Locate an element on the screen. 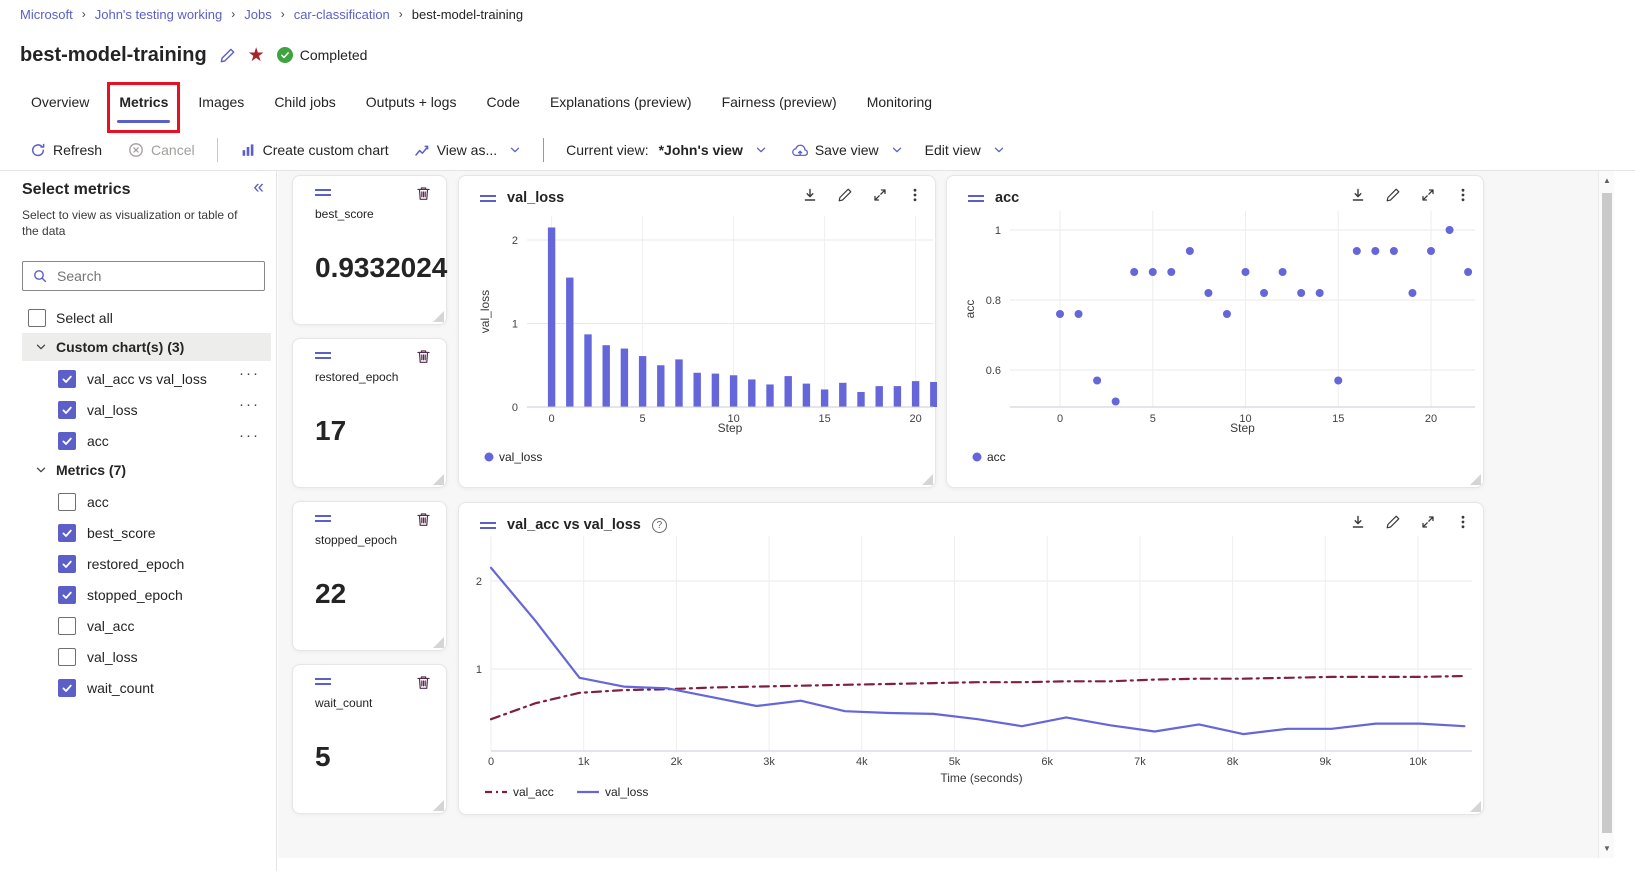 The height and width of the screenshot is (871, 1635). breadcrumb-item-car-classification: car-classification is located at coordinates (341, 14).